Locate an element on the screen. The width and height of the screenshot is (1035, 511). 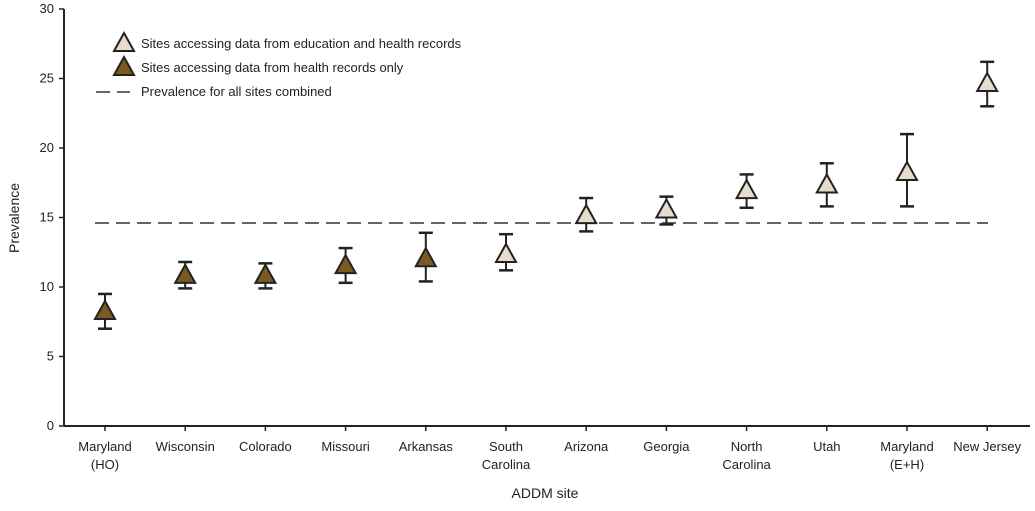
x-tick-label: (HO) is located at coordinates (105, 464).